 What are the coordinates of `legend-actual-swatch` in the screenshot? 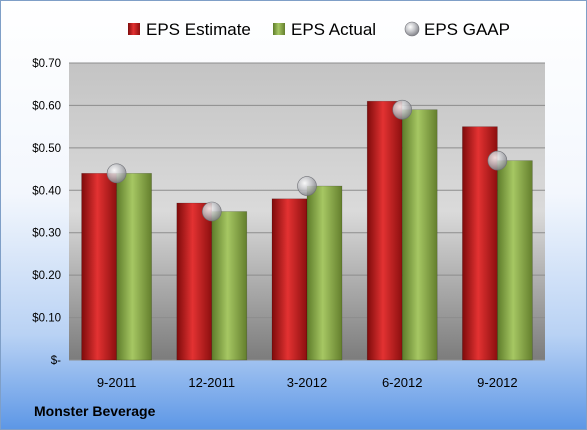 It's located at (279, 29).